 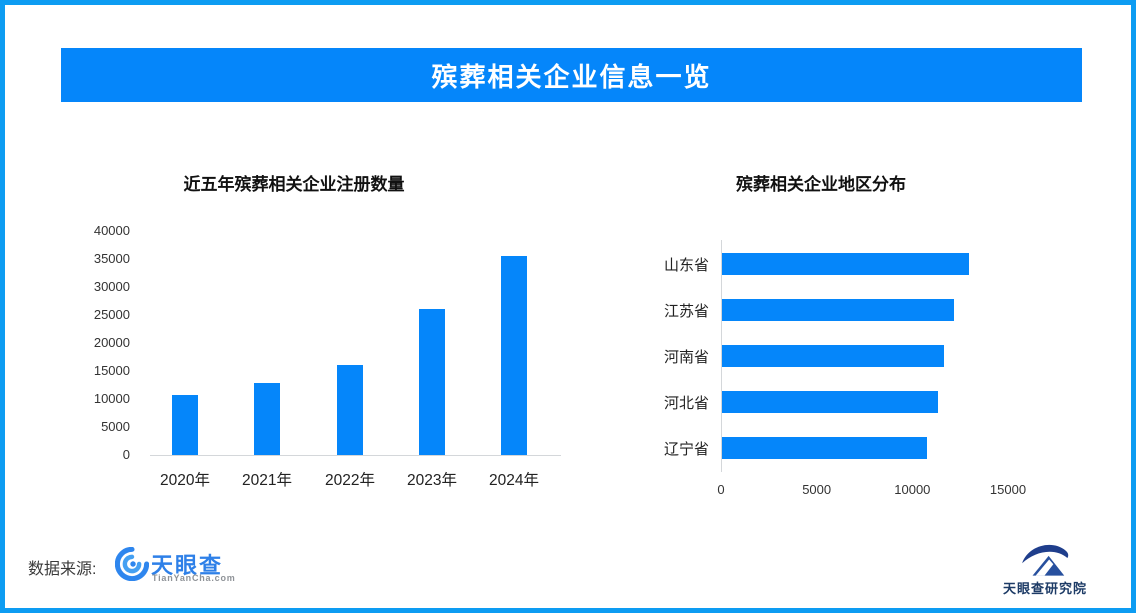 What do you see at coordinates (824, 448) in the screenshot?
I see `bar-辽宁省` at bounding box center [824, 448].